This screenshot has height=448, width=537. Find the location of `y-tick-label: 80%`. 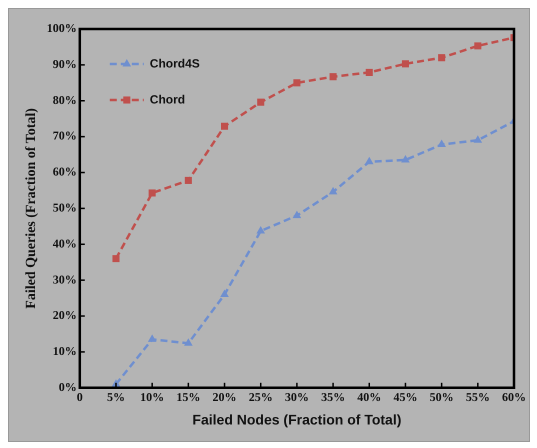

y-tick-label: 80% is located at coordinates (64, 99).